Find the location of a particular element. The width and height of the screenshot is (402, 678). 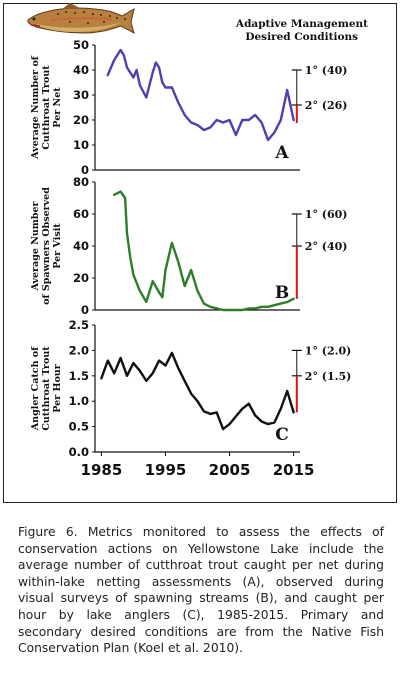

y-axis-label: Per Visit is located at coordinates (57, 246).